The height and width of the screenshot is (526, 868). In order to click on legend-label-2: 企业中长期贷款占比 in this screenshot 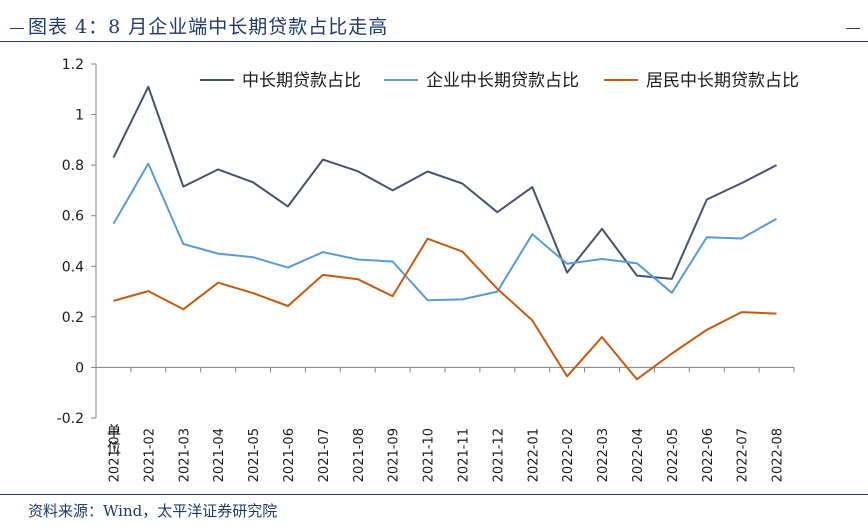, I will do `click(502, 81)`.